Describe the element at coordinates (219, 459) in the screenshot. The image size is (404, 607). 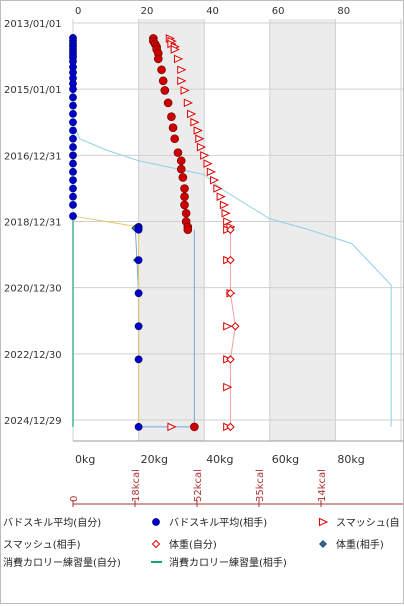
I see `weight-tick-label: 40kg` at that location.